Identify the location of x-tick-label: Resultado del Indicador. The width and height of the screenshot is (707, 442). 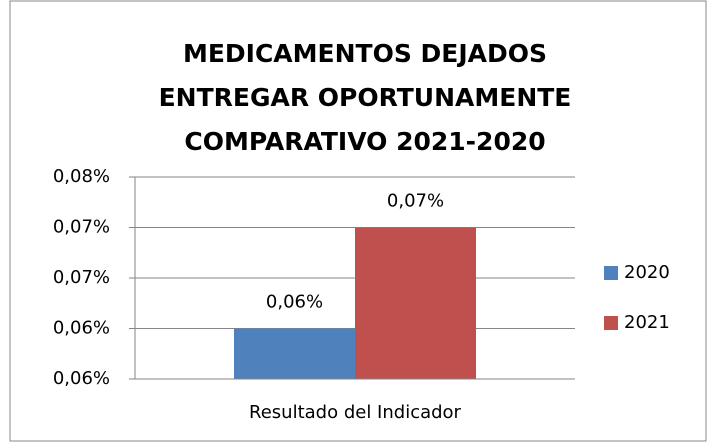
(355, 412).